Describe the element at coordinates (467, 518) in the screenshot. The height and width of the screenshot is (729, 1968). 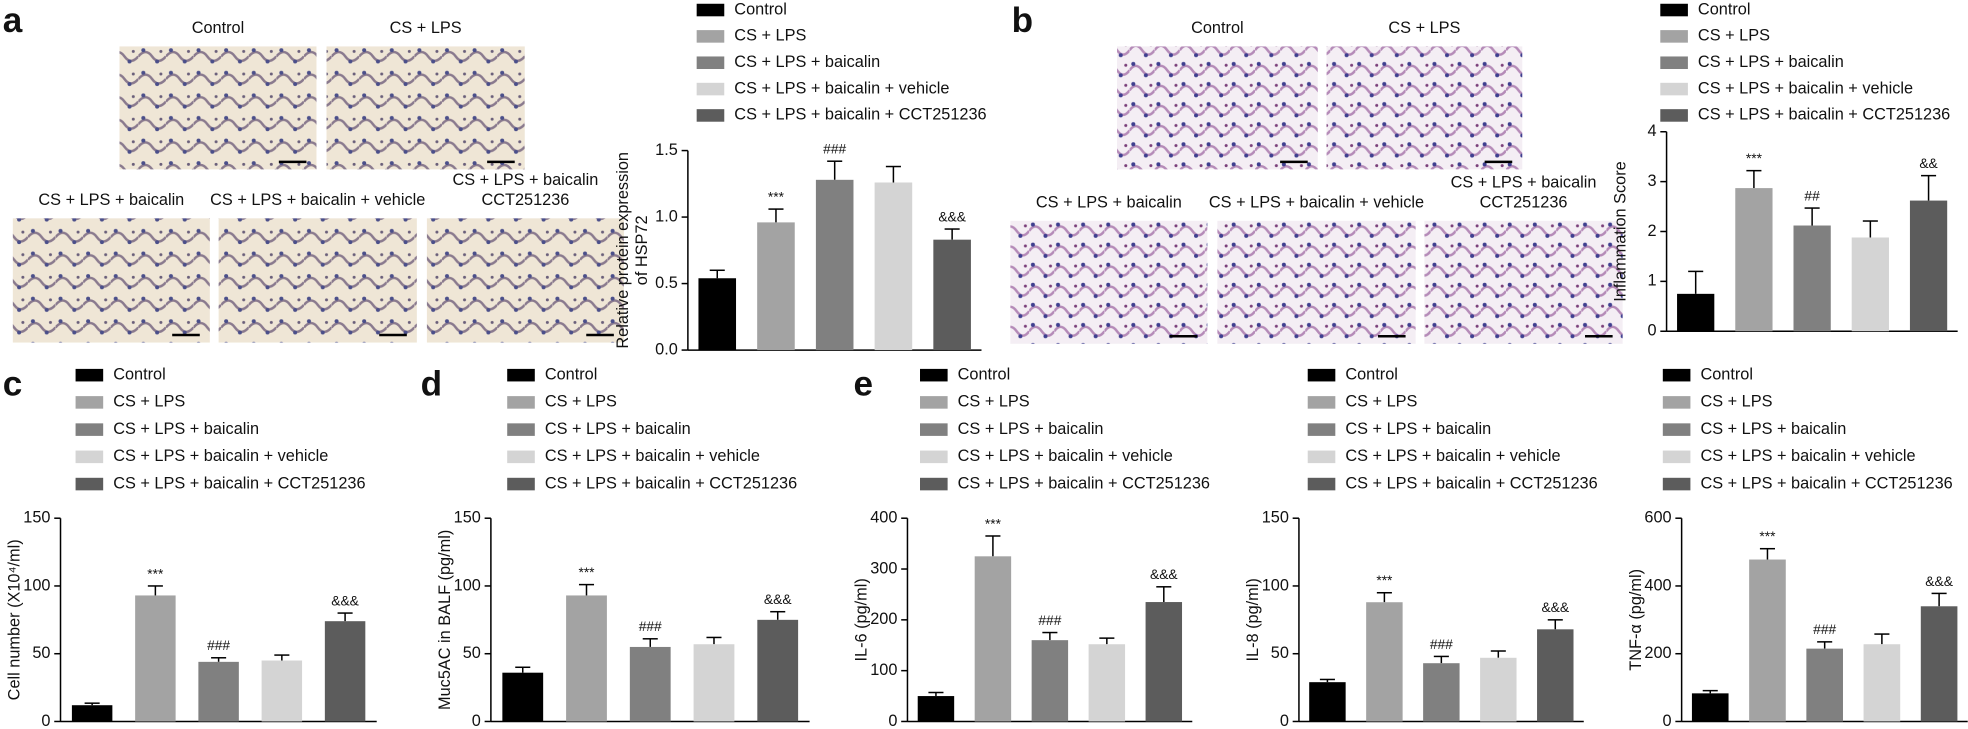
I see `y-tick-label: 150` at that location.